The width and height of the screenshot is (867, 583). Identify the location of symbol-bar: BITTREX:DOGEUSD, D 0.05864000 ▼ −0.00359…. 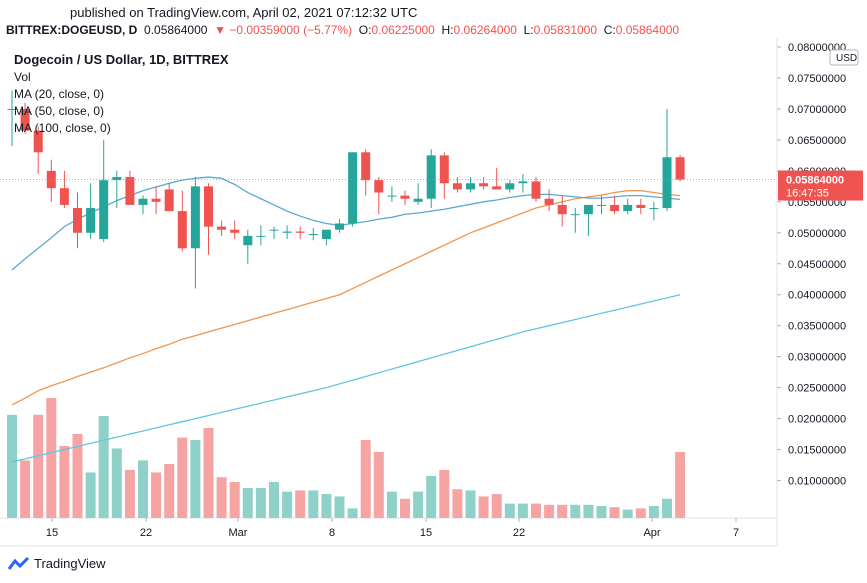
(342, 30).